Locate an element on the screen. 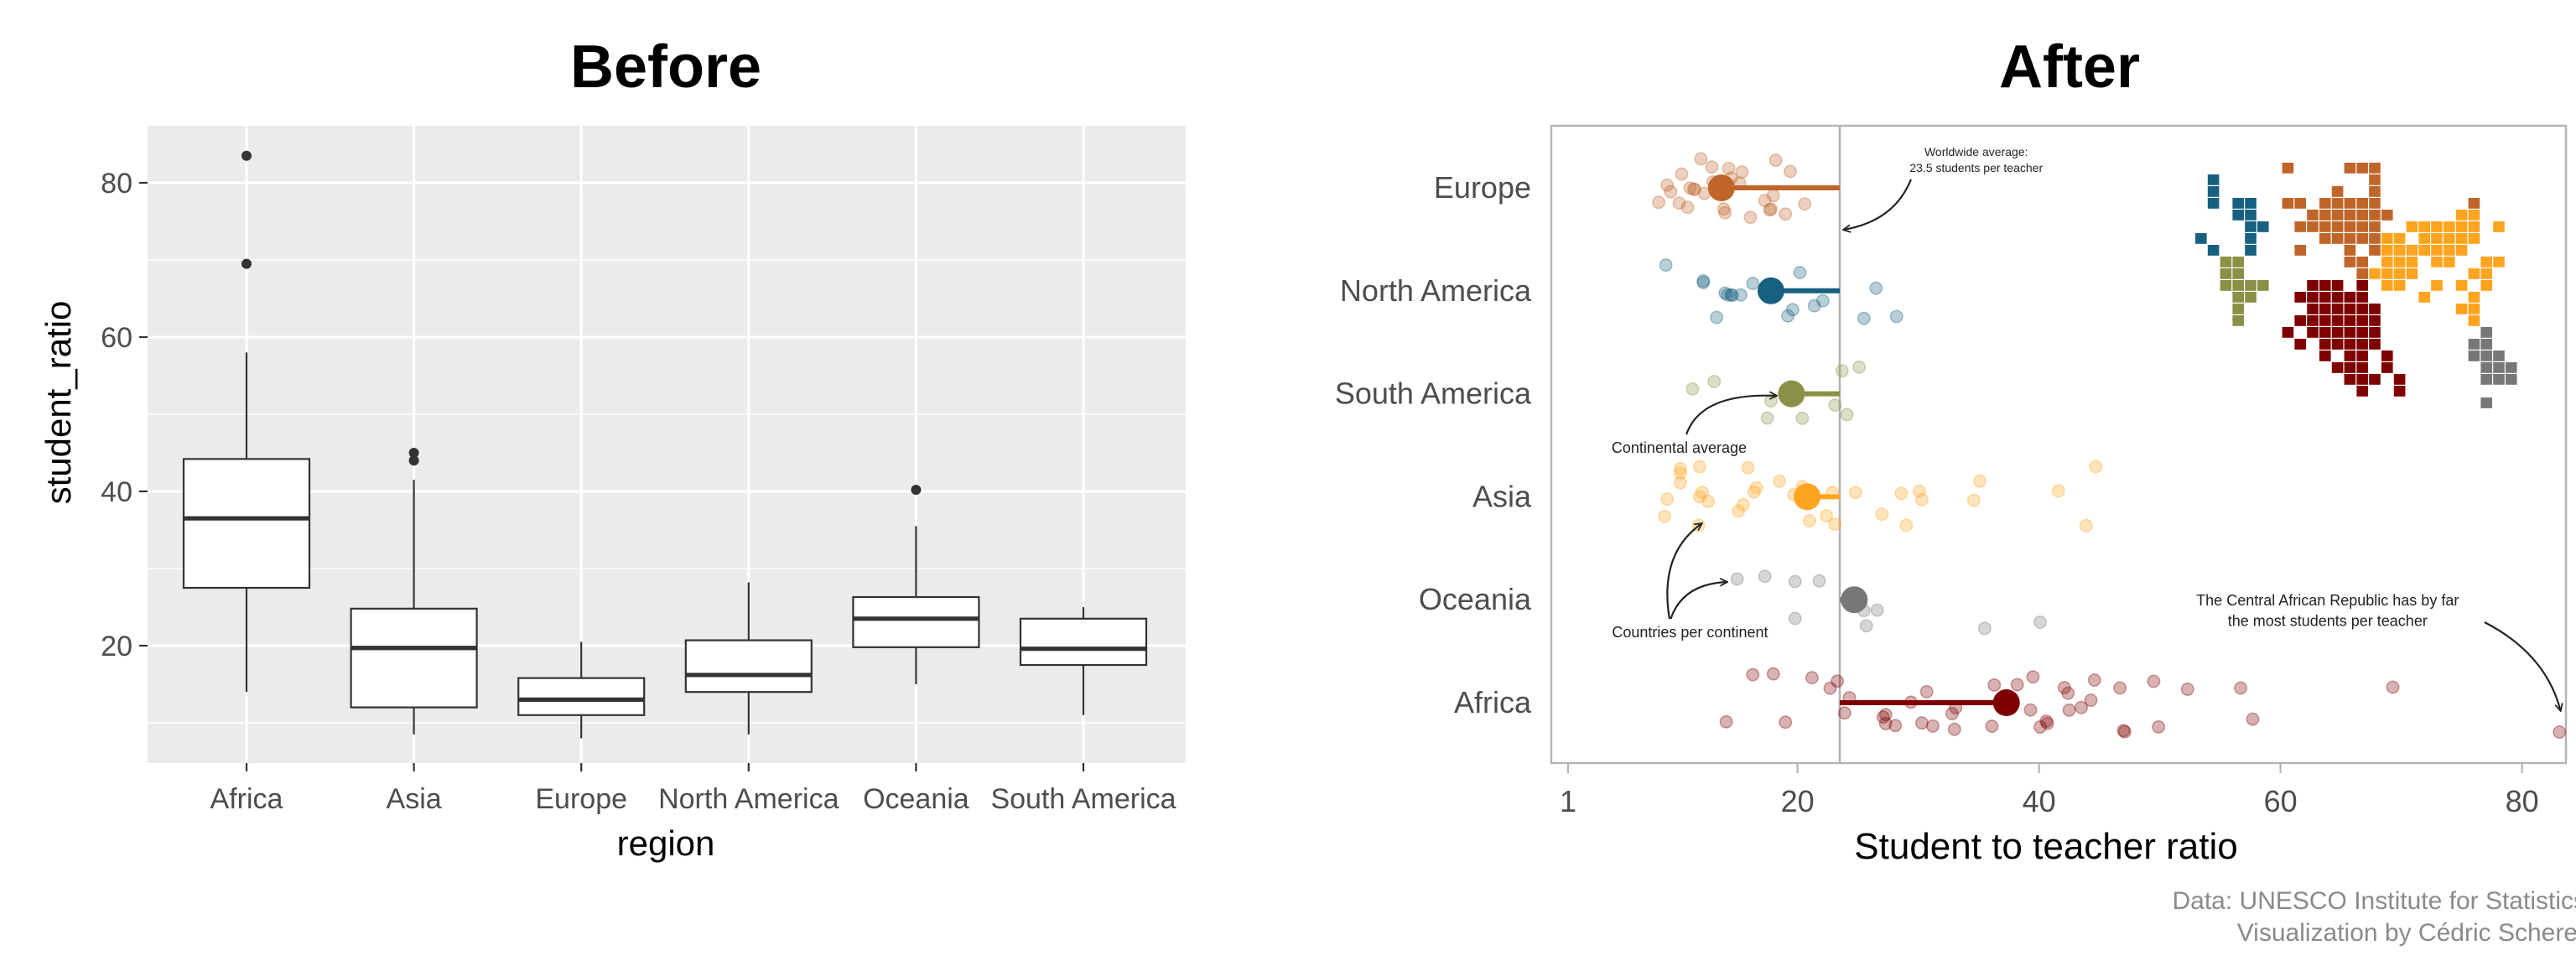  after-x-title: Student to teacher ratio is located at coordinates (2045, 846).